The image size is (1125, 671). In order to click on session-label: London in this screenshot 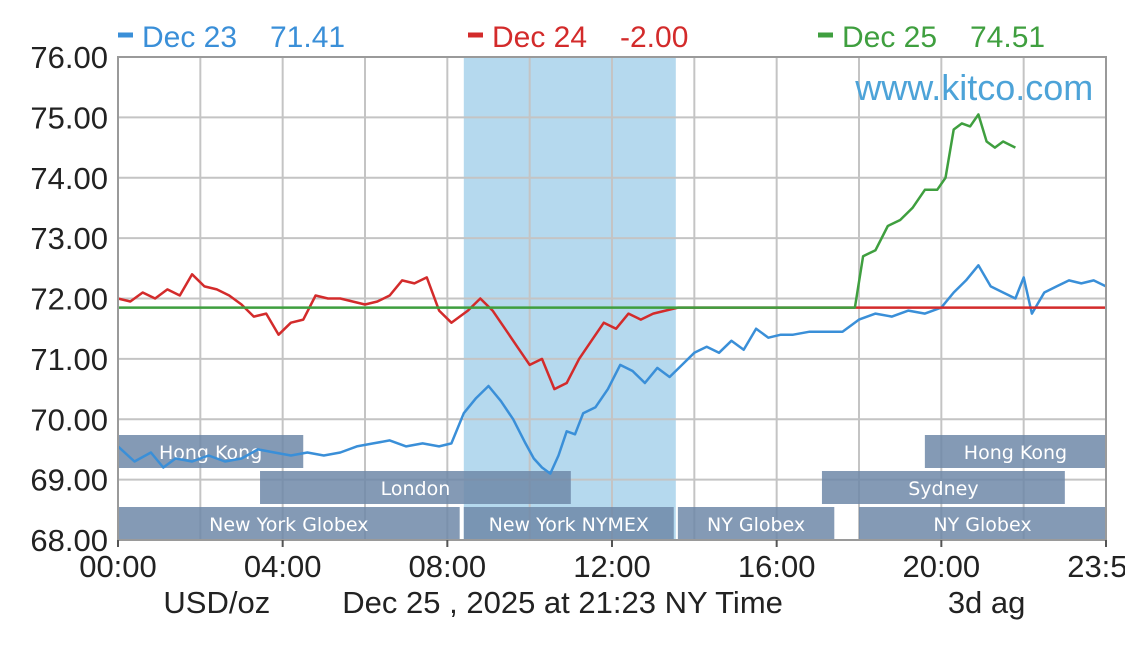, I will do `click(416, 489)`.